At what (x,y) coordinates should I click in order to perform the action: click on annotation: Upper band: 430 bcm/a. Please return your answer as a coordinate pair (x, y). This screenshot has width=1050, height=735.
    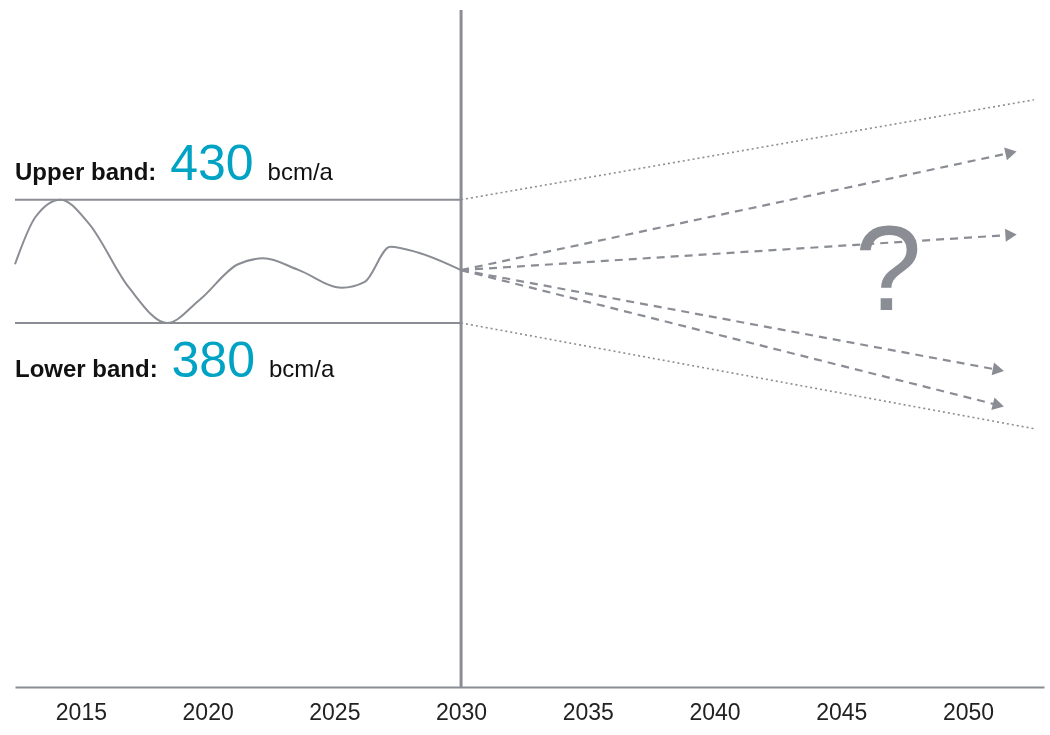
    Looking at the image, I should click on (174, 162).